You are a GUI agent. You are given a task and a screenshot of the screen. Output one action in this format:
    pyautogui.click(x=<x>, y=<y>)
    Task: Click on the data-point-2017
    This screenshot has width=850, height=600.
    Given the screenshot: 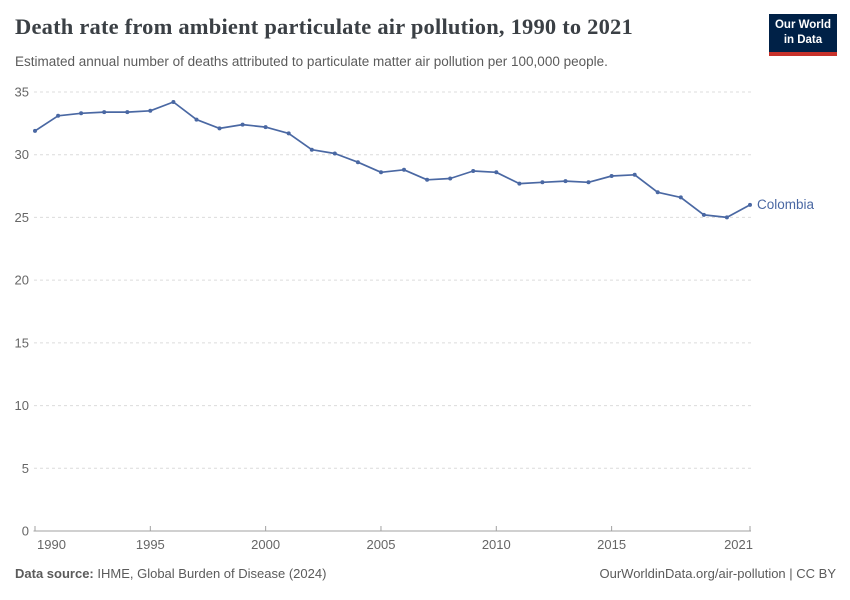 What is the action you would take?
    pyautogui.click(x=657, y=192)
    